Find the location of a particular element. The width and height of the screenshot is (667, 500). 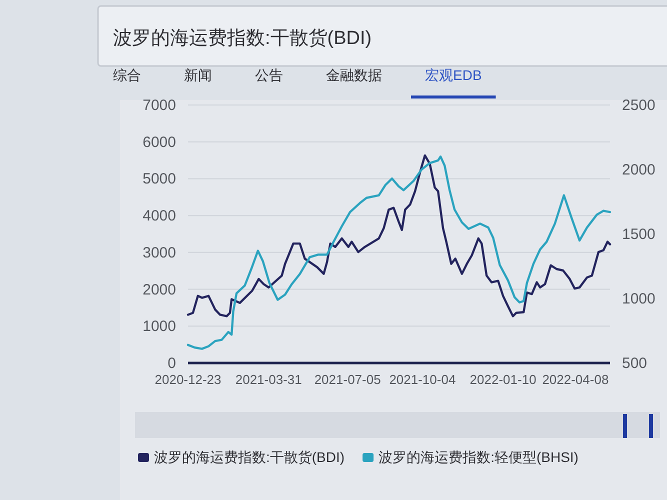

title: 波罗的海运费指数:干散货(BDI) is located at coordinates (242, 38).